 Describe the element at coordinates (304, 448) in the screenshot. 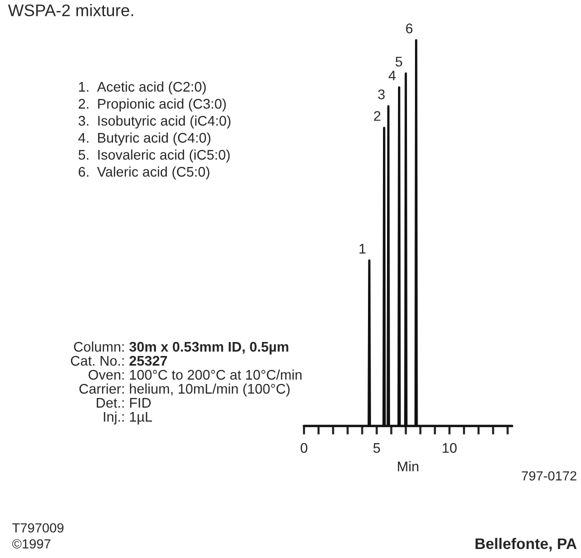

I see `x-tick-label: 0` at that location.